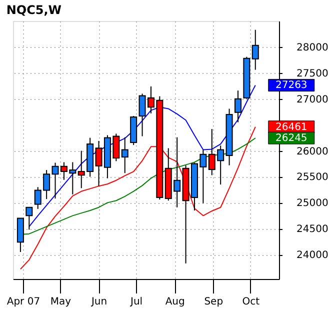 Image resolution: width=336 pixels, height=320 pixels. Describe the element at coordinates (136, 302) in the screenshot. I see `x-tick-label: Jul` at that location.